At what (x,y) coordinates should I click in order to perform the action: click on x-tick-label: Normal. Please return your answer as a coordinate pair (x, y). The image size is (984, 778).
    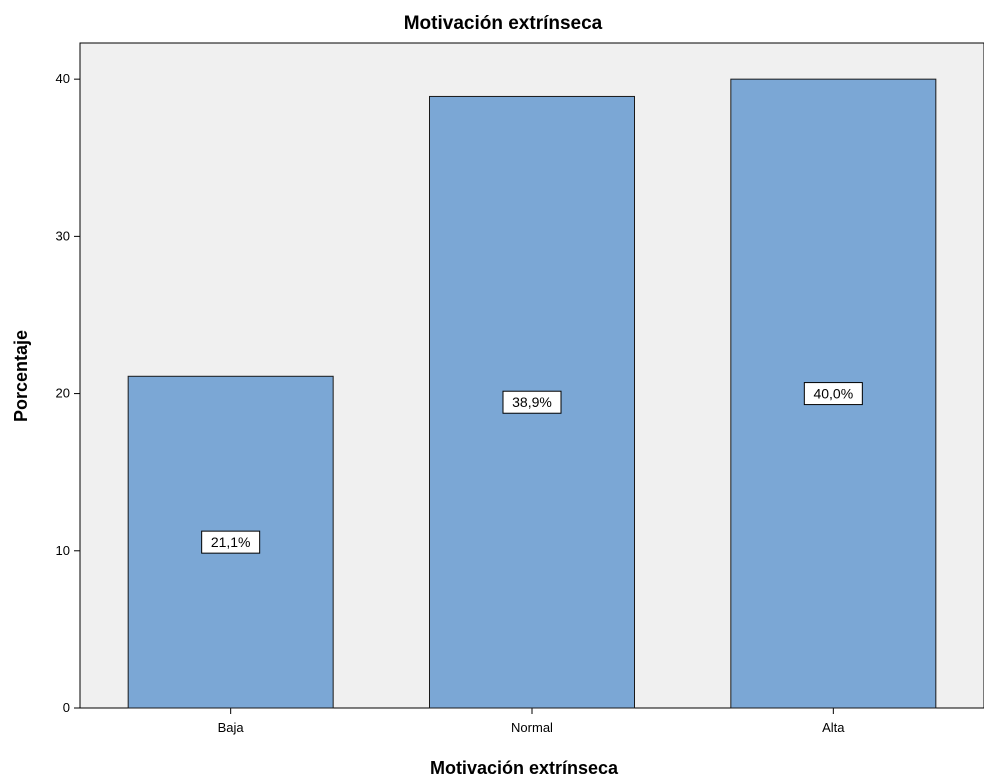
    Looking at the image, I should click on (532, 727).